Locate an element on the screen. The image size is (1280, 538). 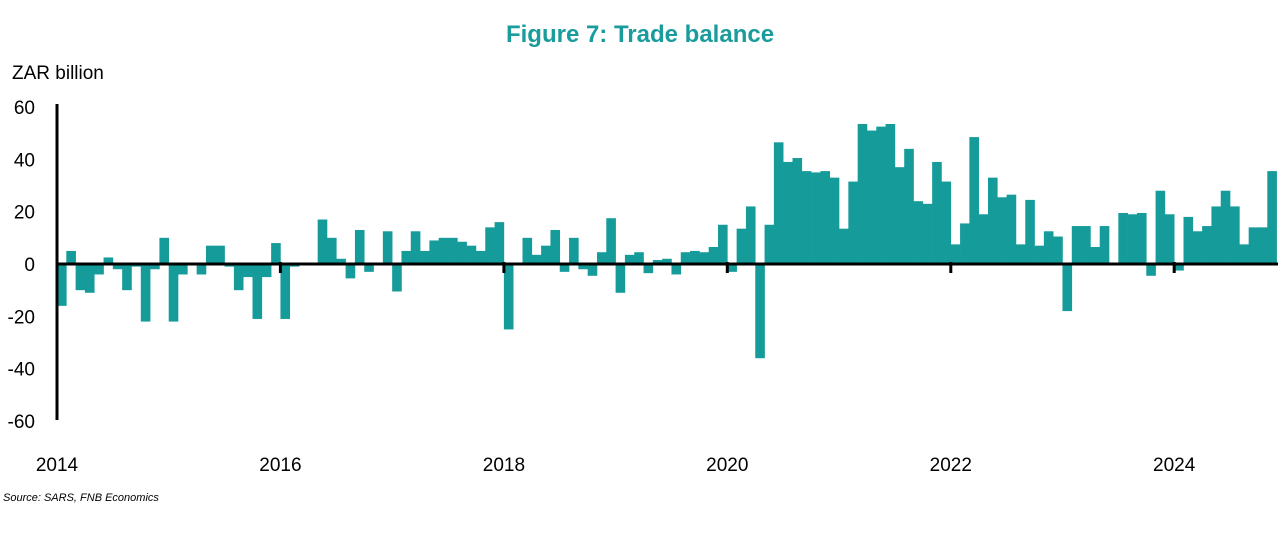
x-tick-label: 2014 is located at coordinates (57, 465).